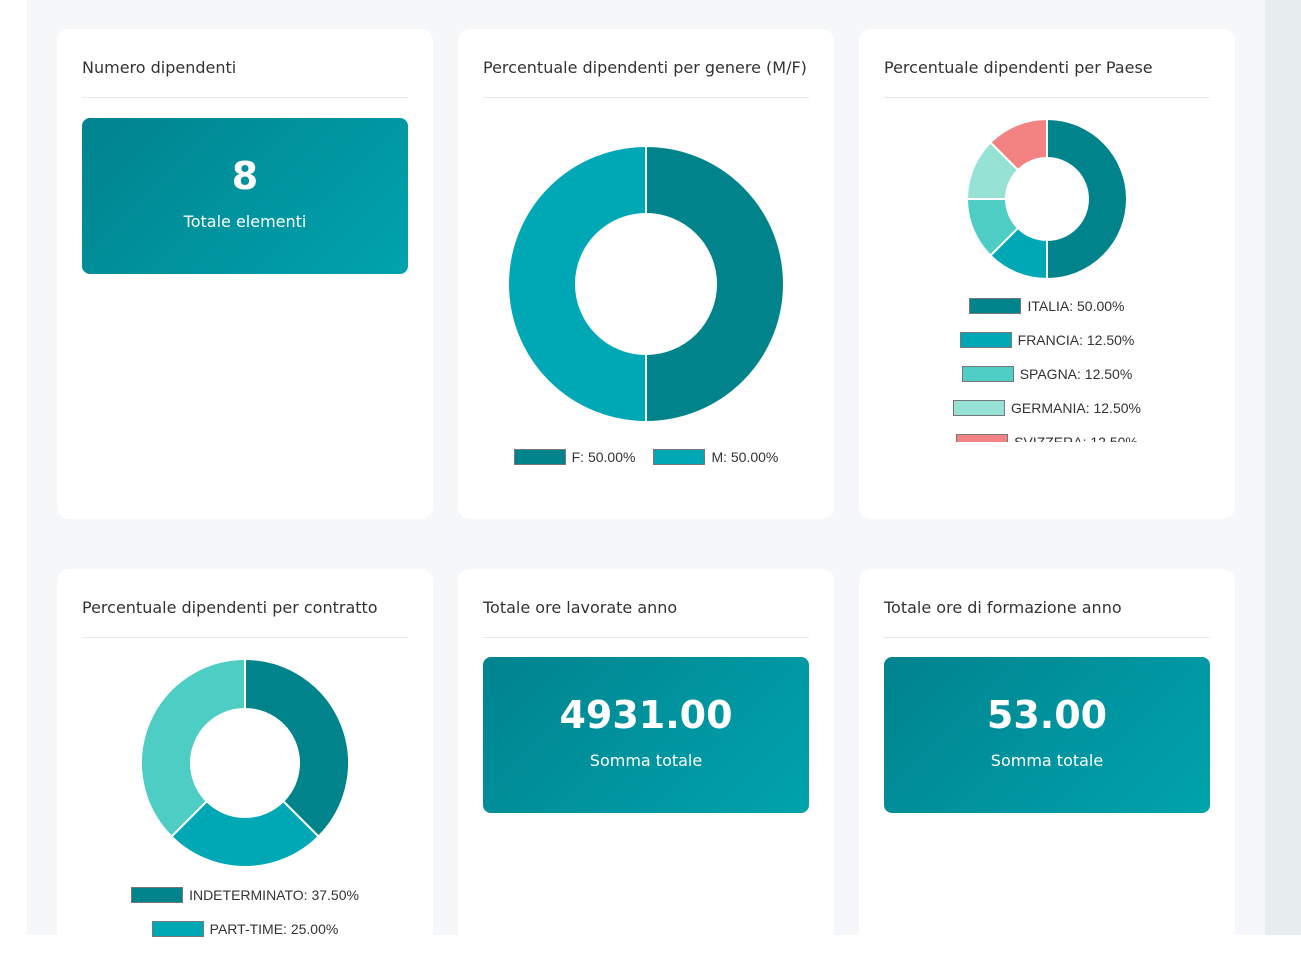 This screenshot has height=969, width=1301. What do you see at coordinates (646, 455) in the screenshot?
I see `legend: F: 50.00% M: 50.00%` at bounding box center [646, 455].